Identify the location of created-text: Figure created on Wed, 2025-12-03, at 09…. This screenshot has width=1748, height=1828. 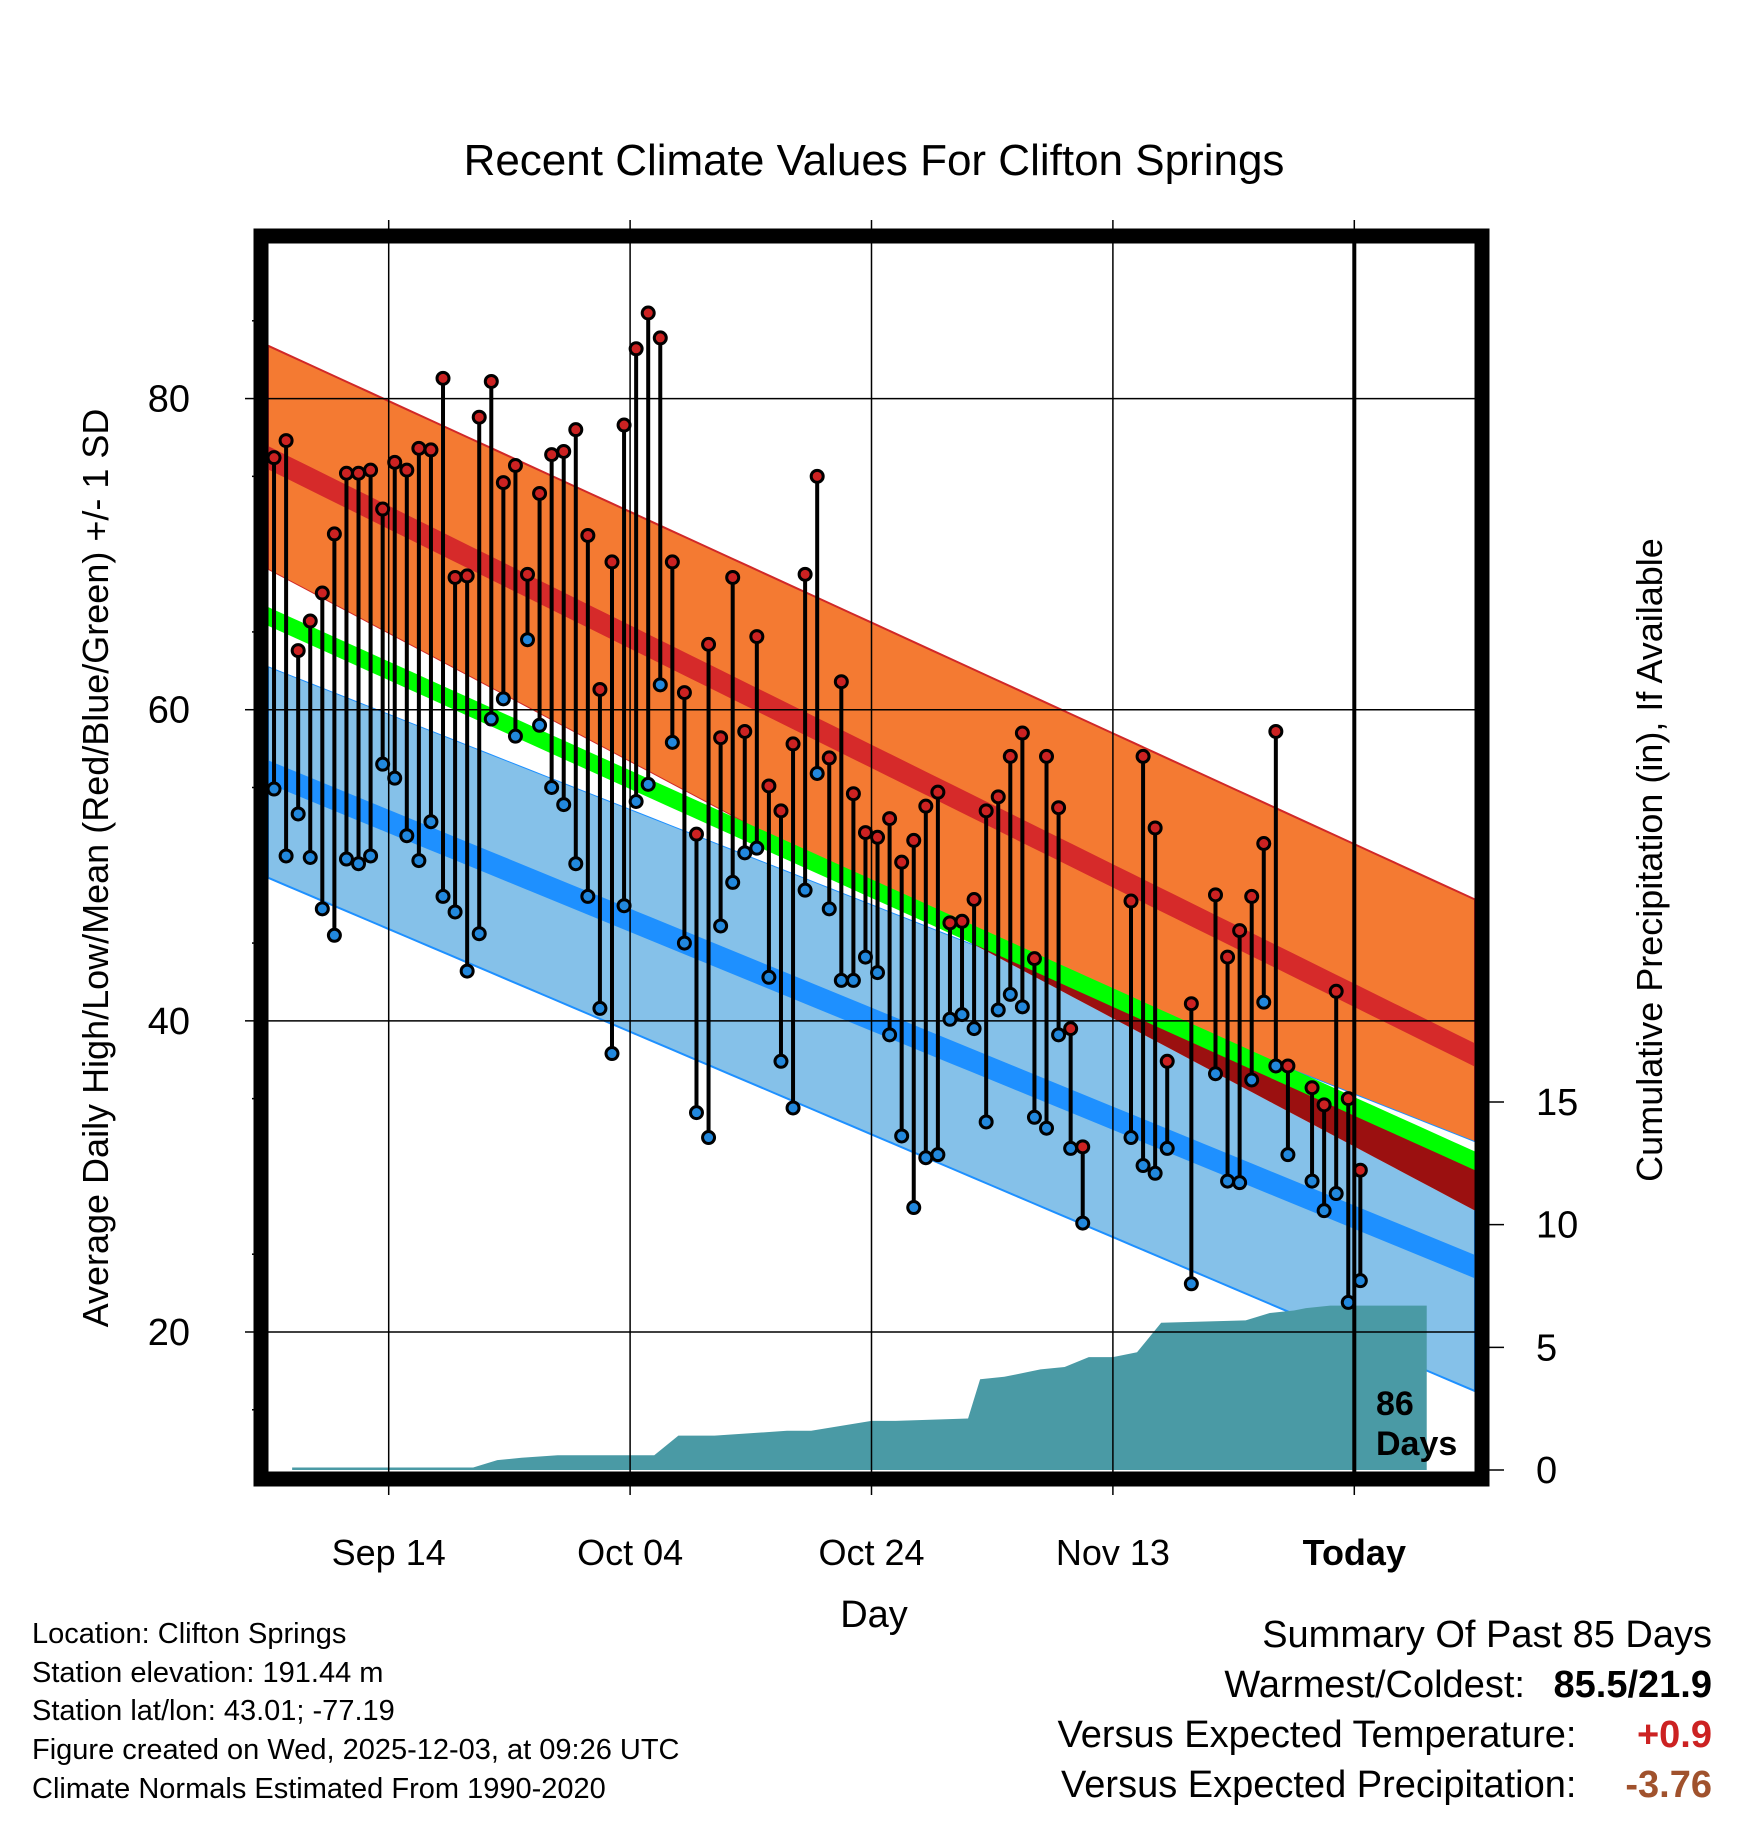
(356, 1750).